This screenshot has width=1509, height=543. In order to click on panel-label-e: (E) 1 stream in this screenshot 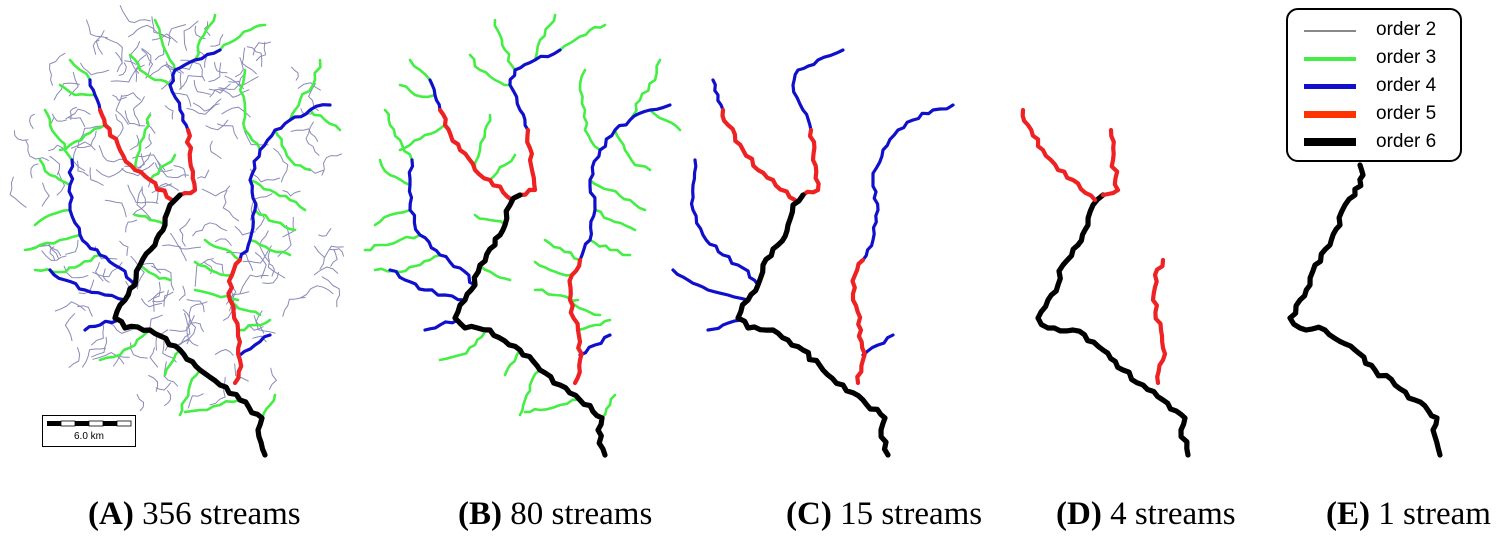, I will do `click(1408, 514)`.